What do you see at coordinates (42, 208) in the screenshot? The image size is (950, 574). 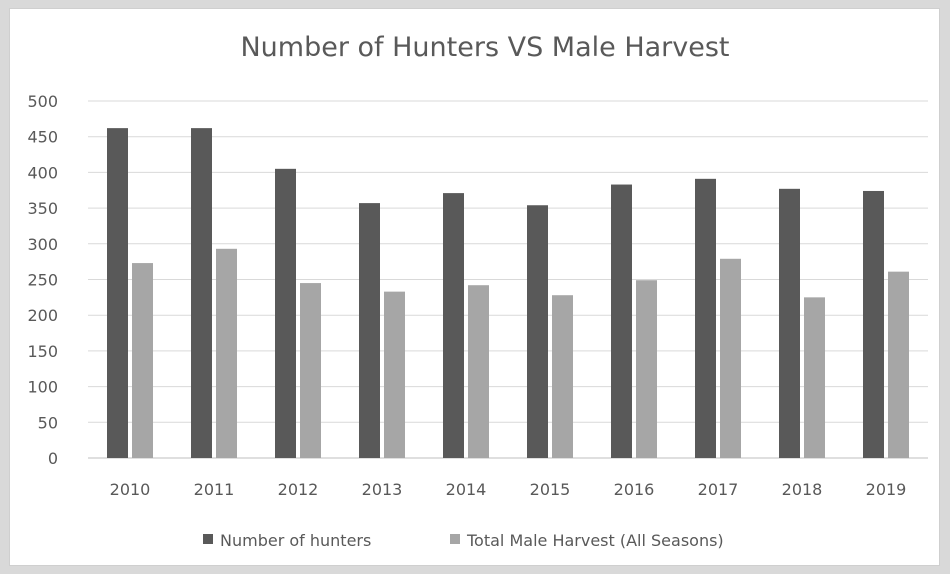 I see `y-tick-label: 350` at bounding box center [42, 208].